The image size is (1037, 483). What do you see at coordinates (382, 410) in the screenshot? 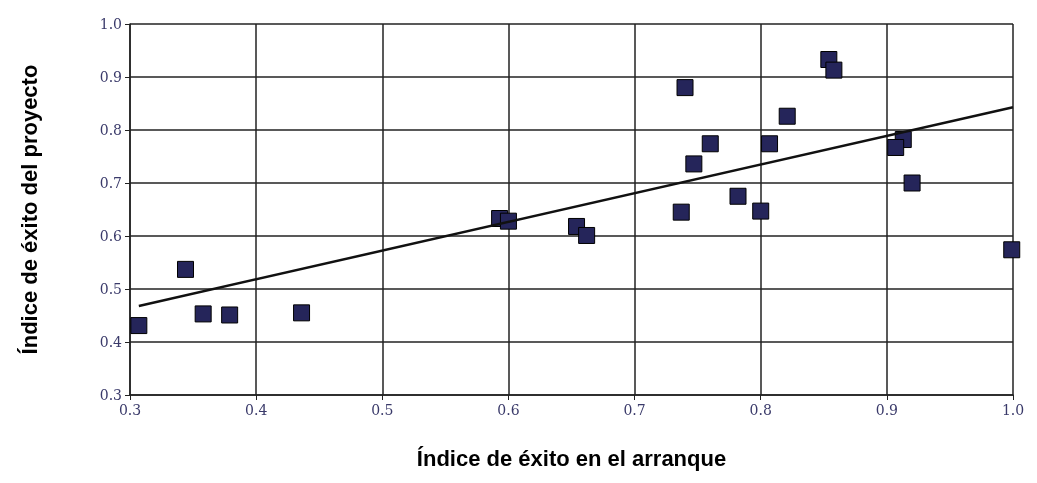
I see `x-tick-label: 0.5` at bounding box center [382, 410].